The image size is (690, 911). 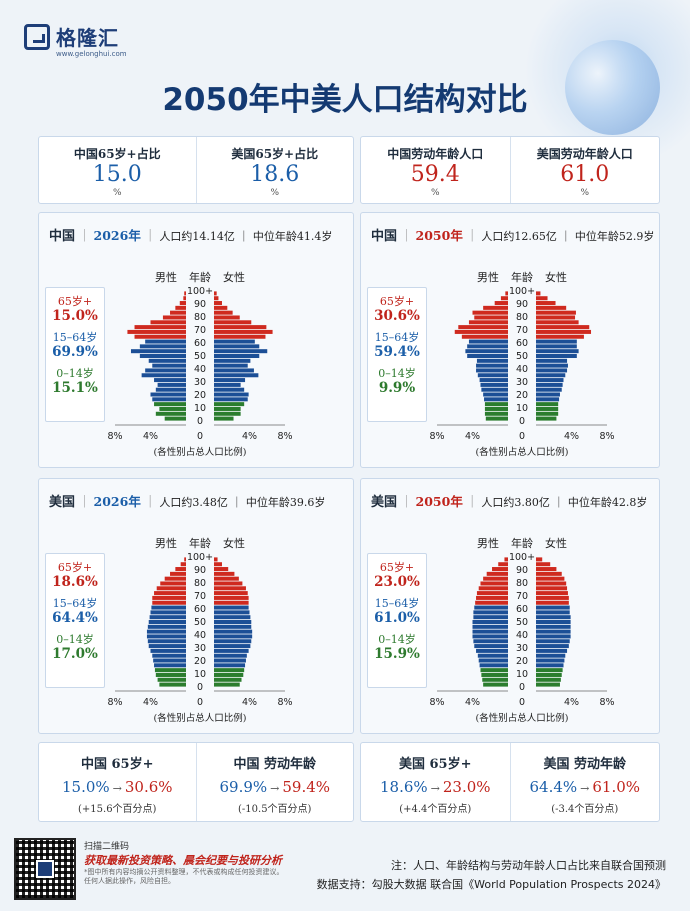 I want to click on panel-heading: 中国｜ 2050年｜人口约12.65亿 ｜ 中位年龄52.9岁, so click(x=512, y=234).